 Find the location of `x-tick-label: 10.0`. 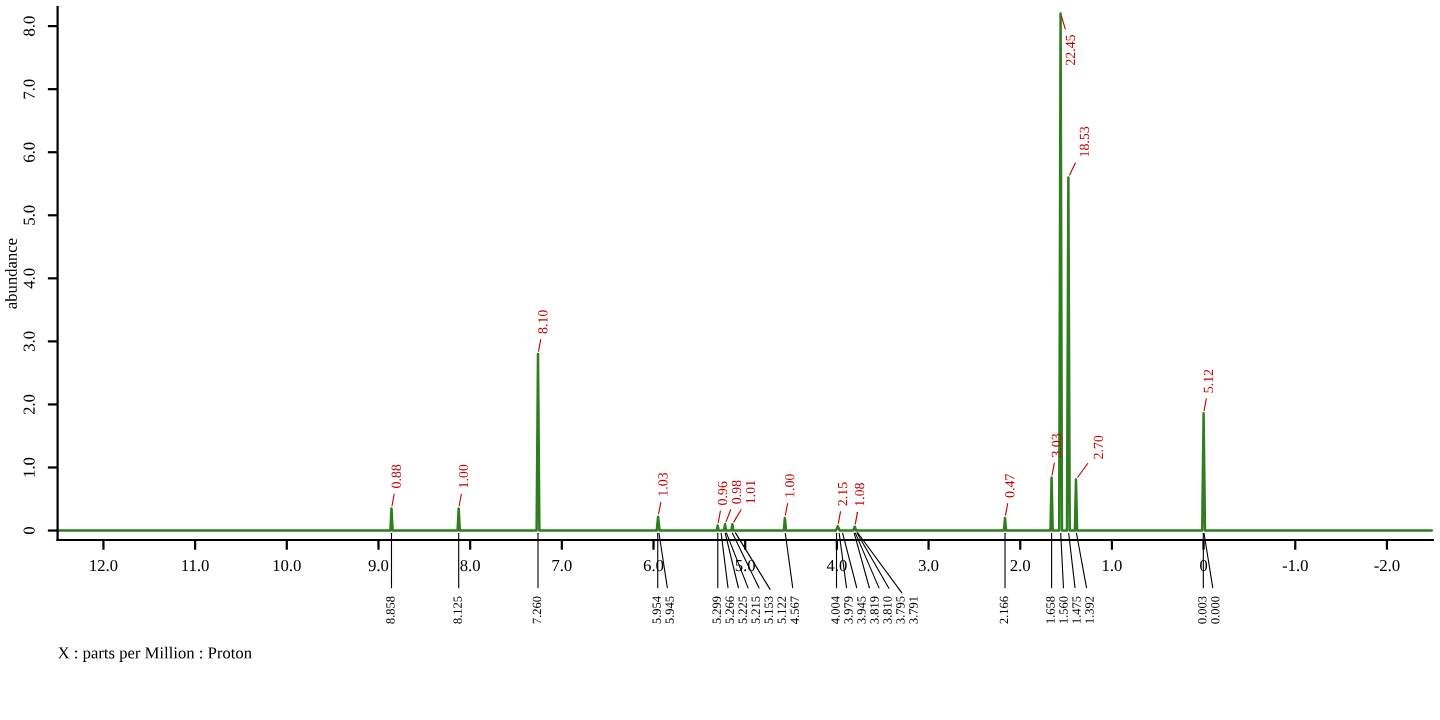

x-tick-label: 10.0 is located at coordinates (287, 565).